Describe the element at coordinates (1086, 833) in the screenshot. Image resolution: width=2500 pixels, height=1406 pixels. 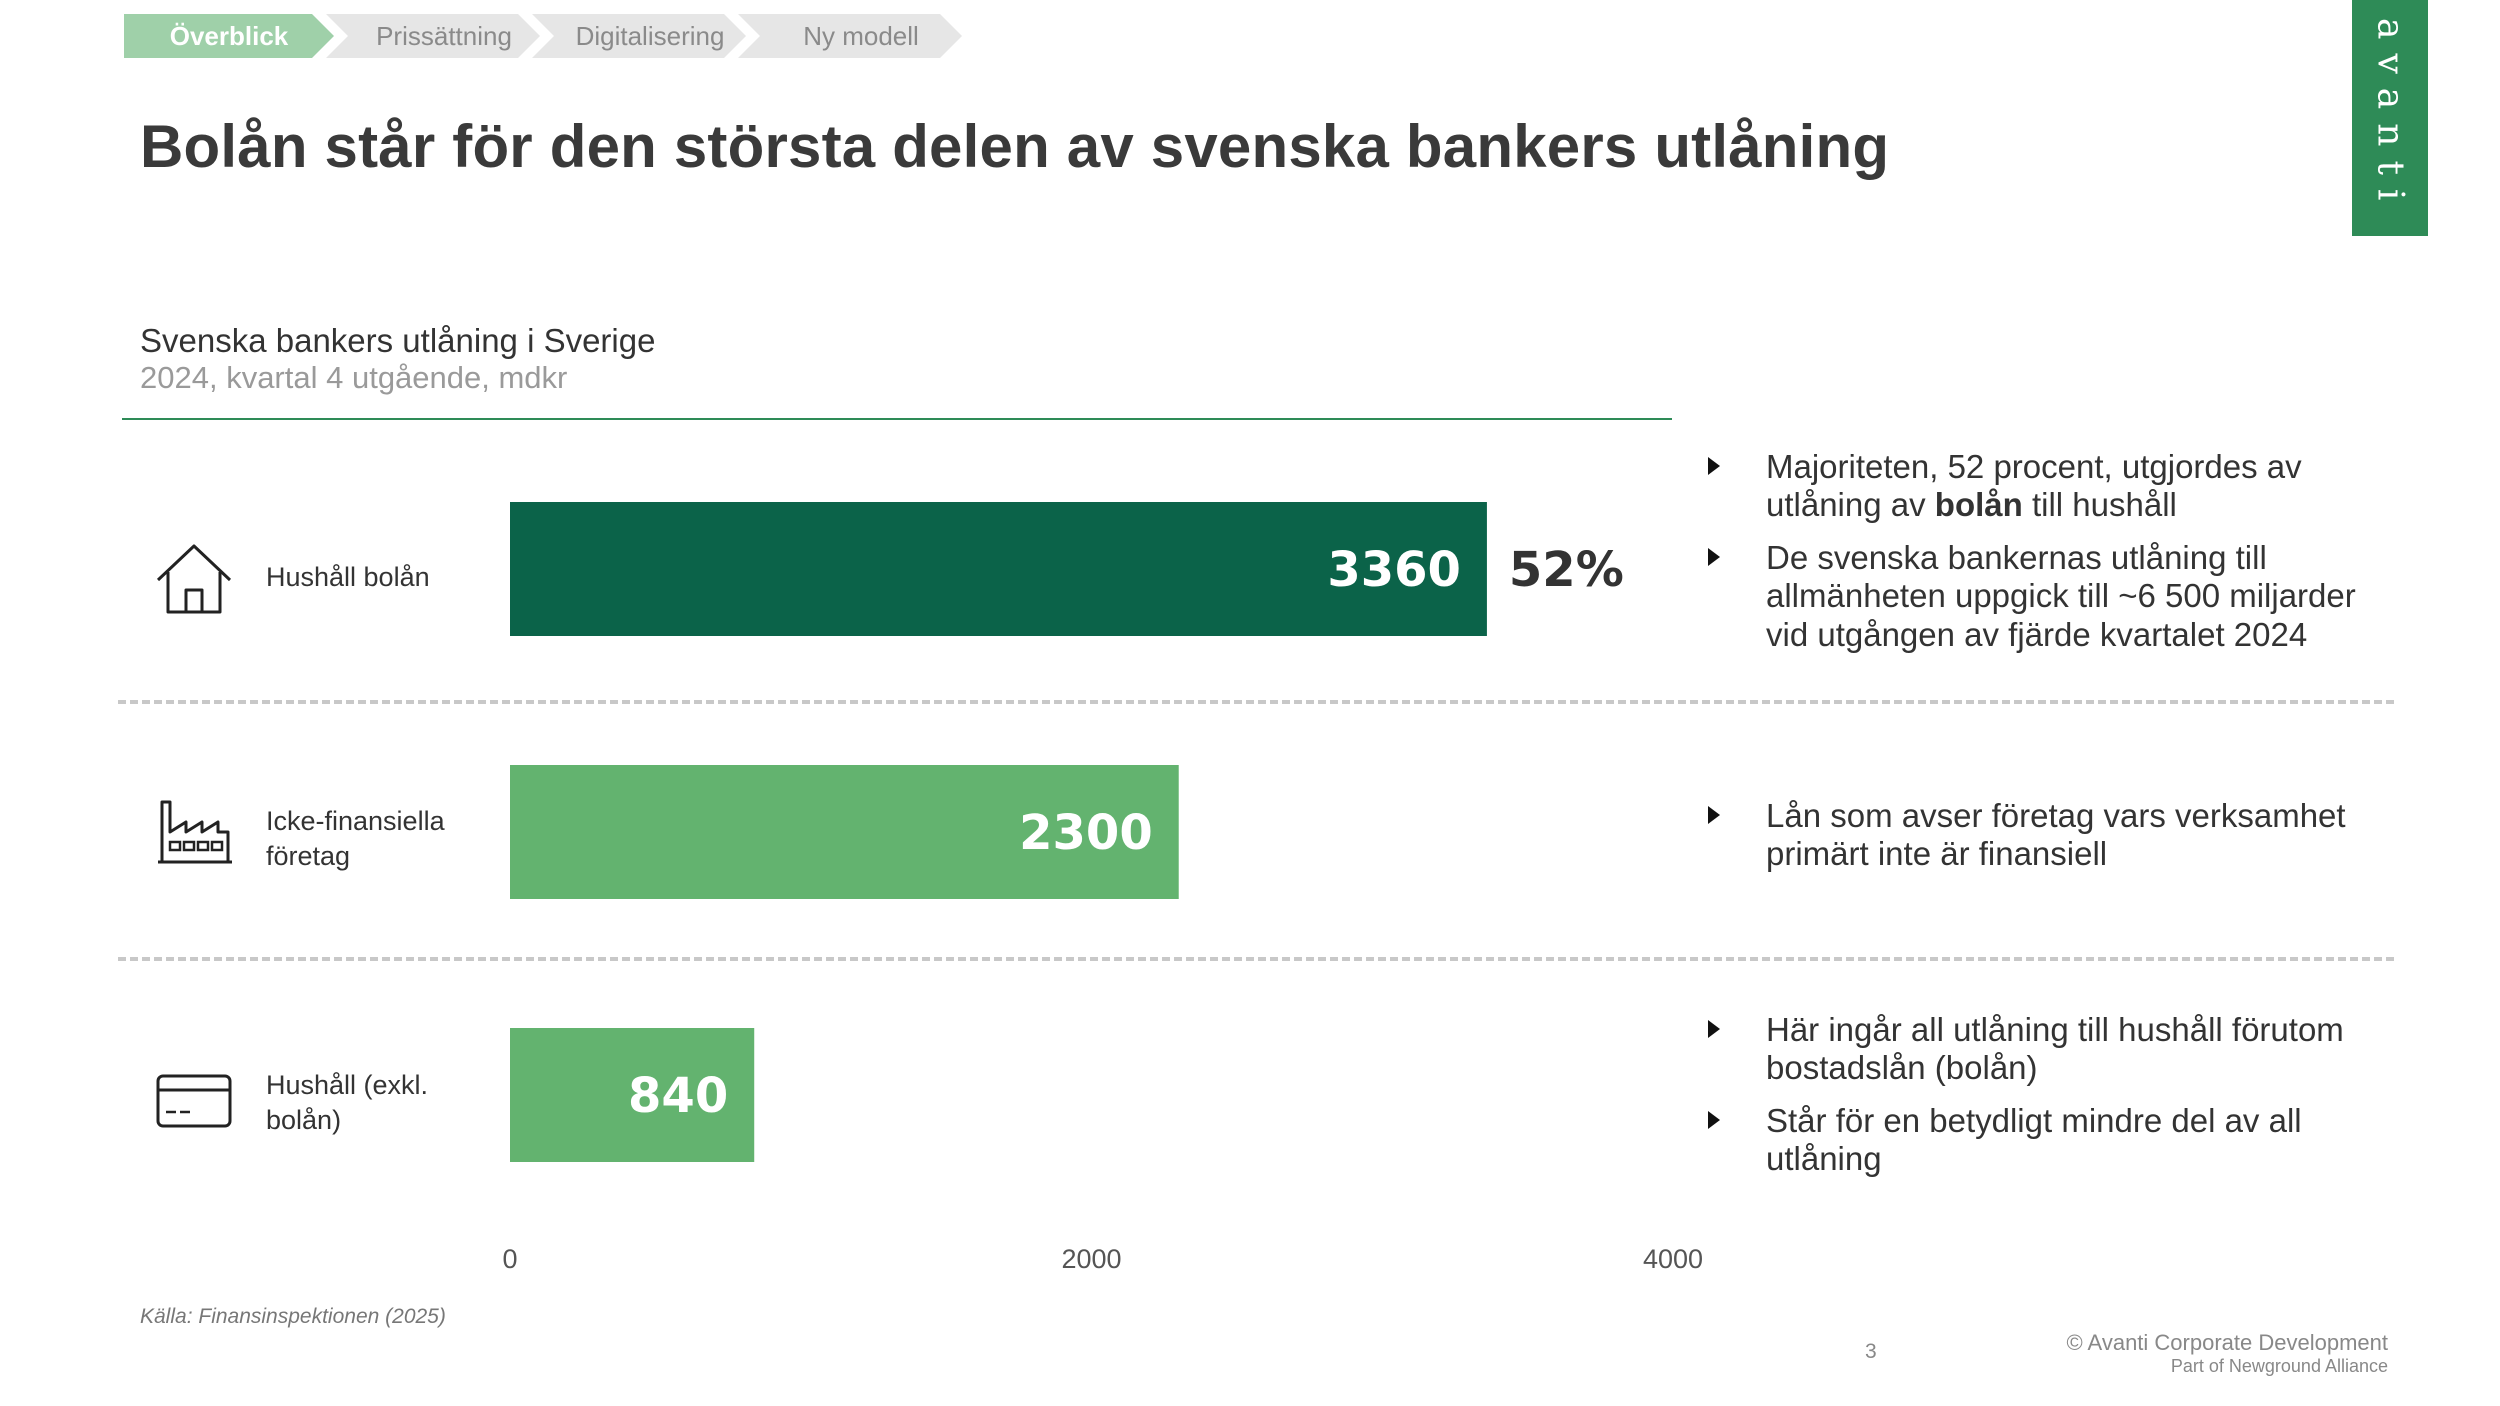
I see `bar-value-label: 2300` at that location.